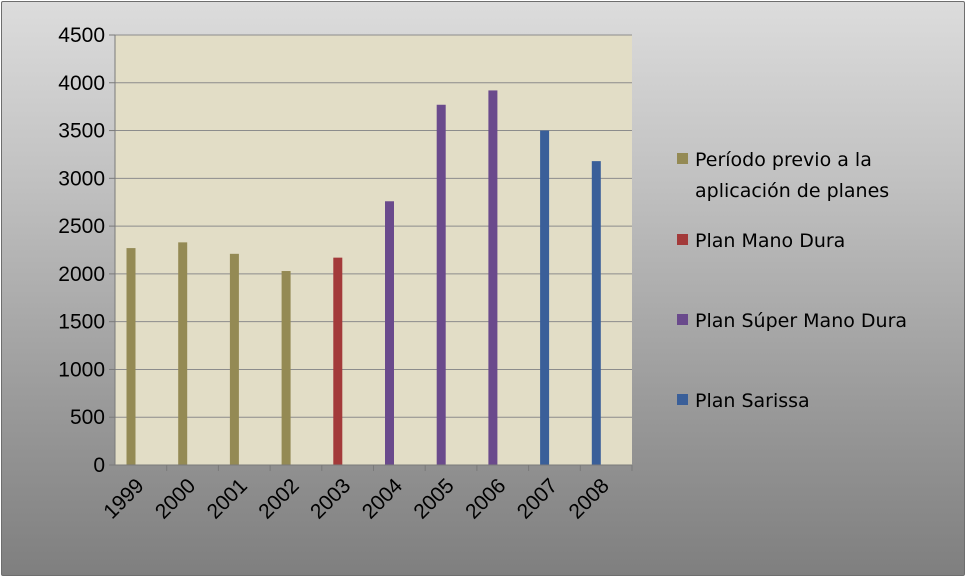 The width and height of the screenshot is (966, 577). What do you see at coordinates (175, 498) in the screenshot?
I see `x-tick-label: 2000` at bounding box center [175, 498].